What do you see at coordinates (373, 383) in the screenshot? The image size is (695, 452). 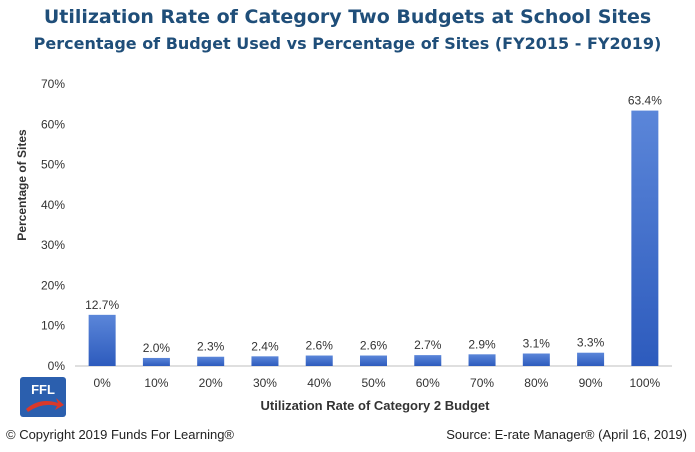 I see `x-tick-label: 50%` at bounding box center [373, 383].